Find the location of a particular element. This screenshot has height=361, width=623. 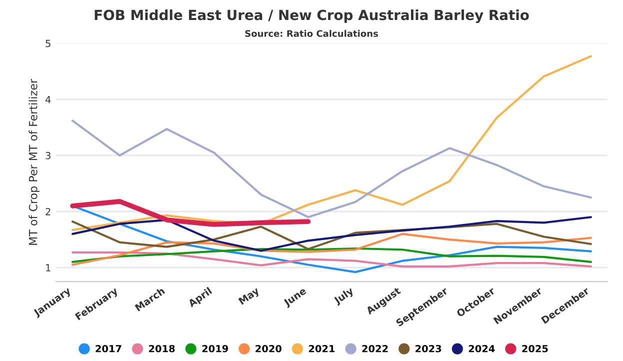

legend-label: 2020 is located at coordinates (269, 348).